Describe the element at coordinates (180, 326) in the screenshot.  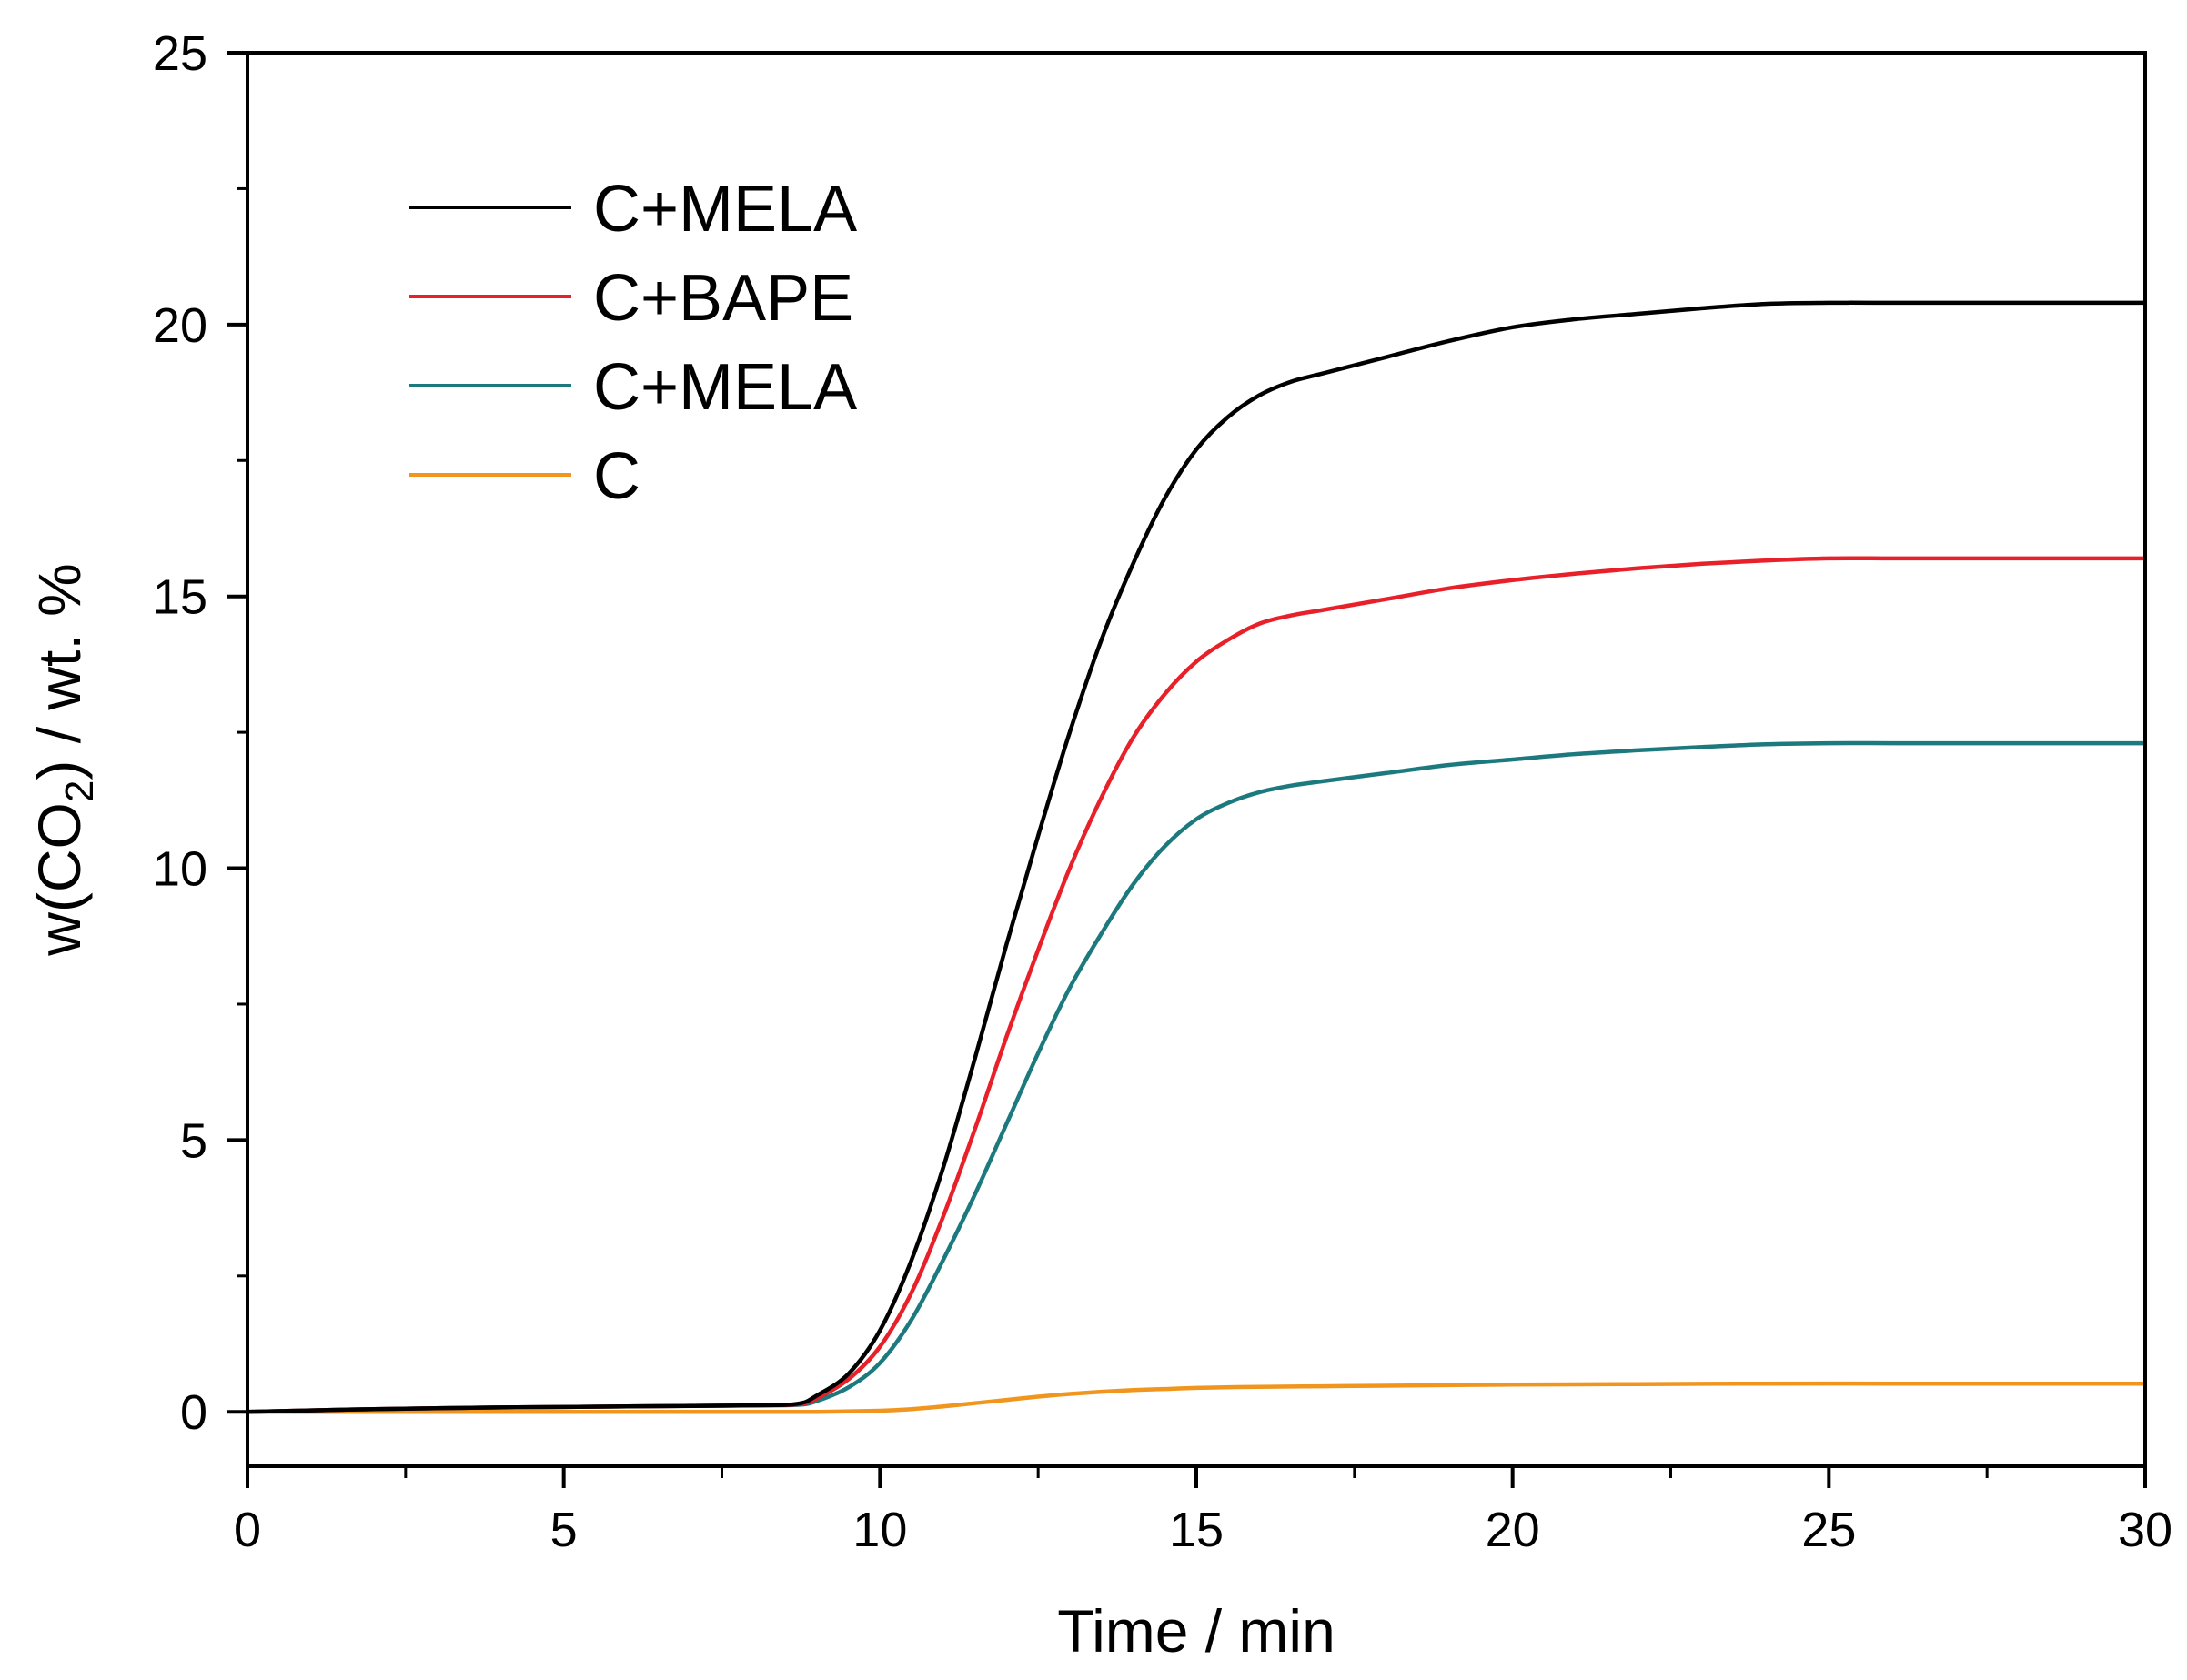
I see `y-tick-label: 20` at that location.